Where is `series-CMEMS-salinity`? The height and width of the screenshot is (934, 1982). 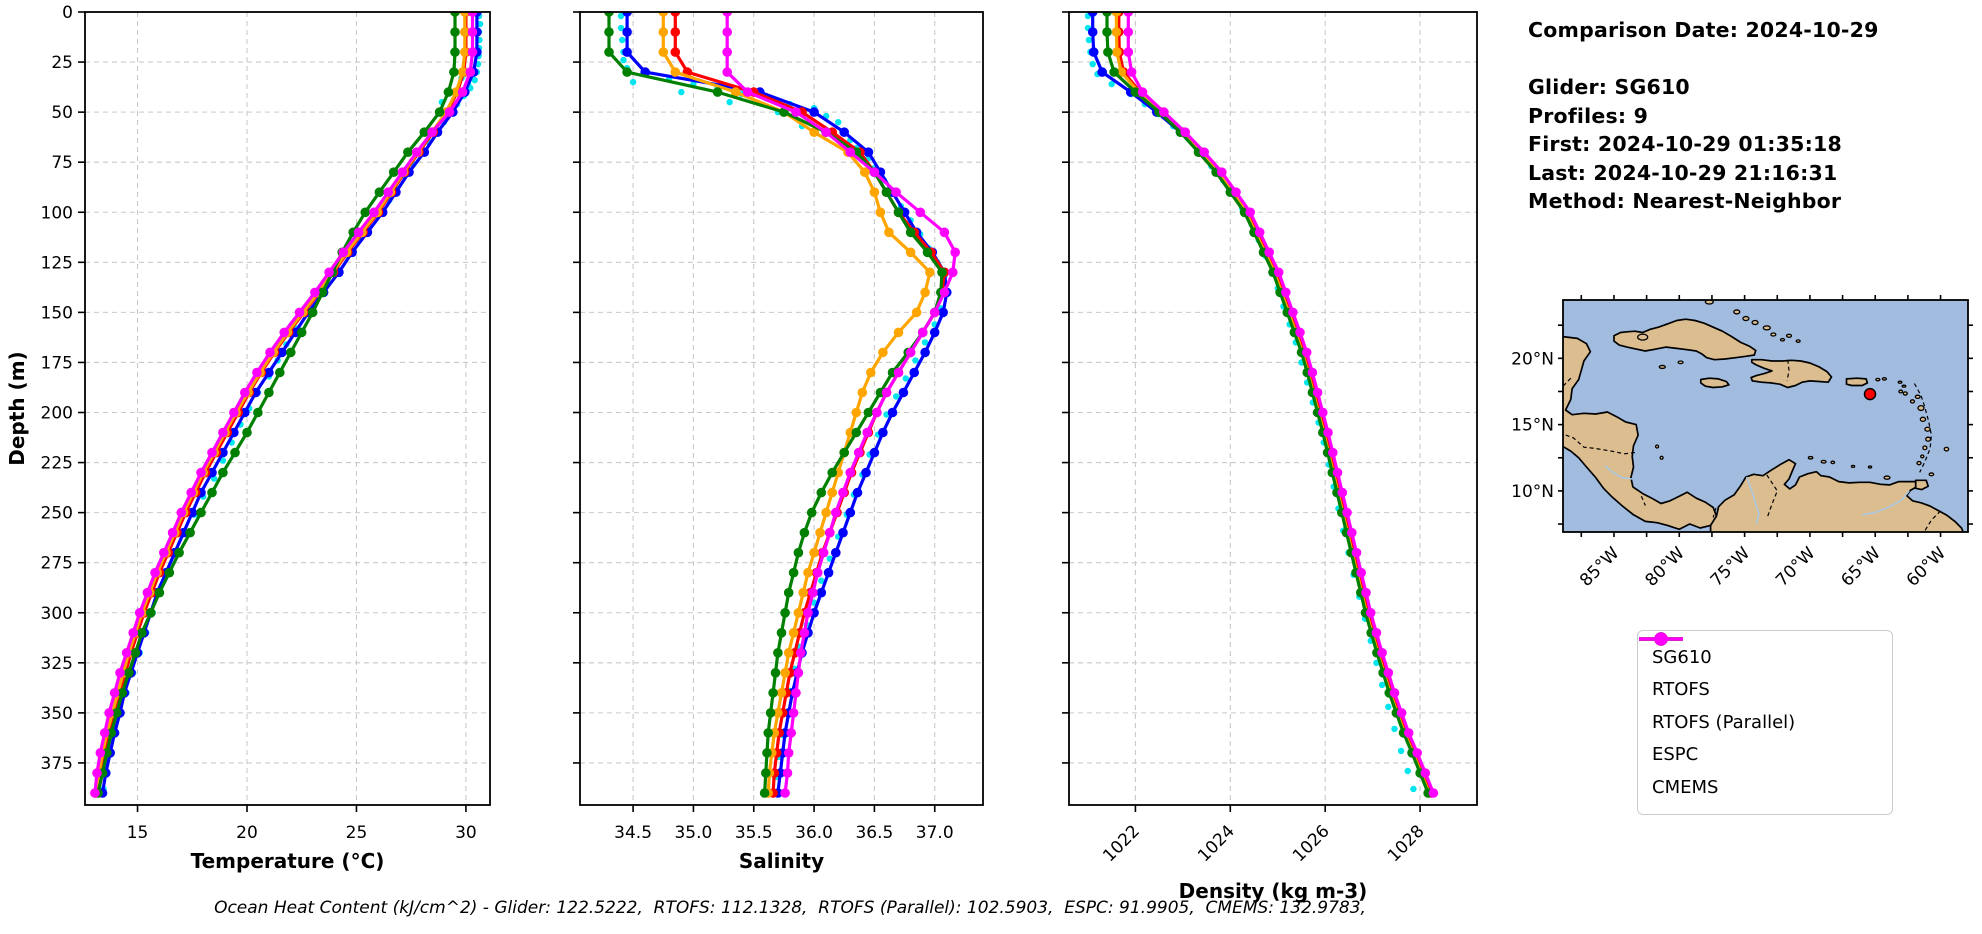 series-CMEMS-salinity is located at coordinates (841, 405).